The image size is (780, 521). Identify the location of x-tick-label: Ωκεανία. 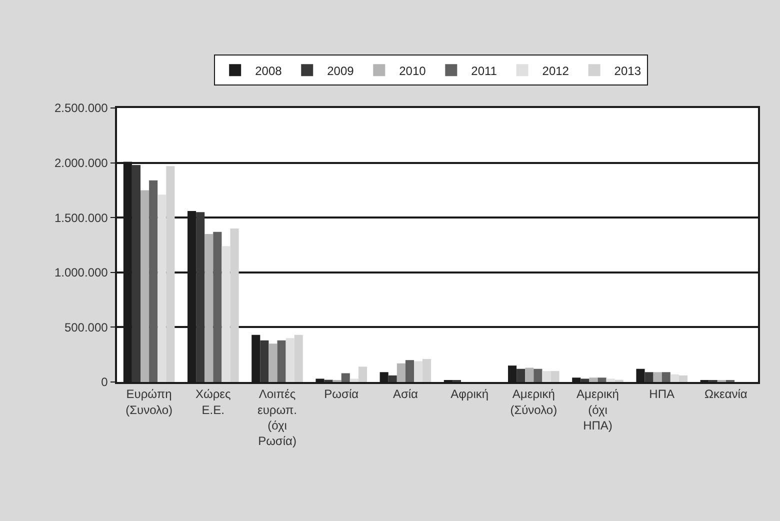
(726, 394).